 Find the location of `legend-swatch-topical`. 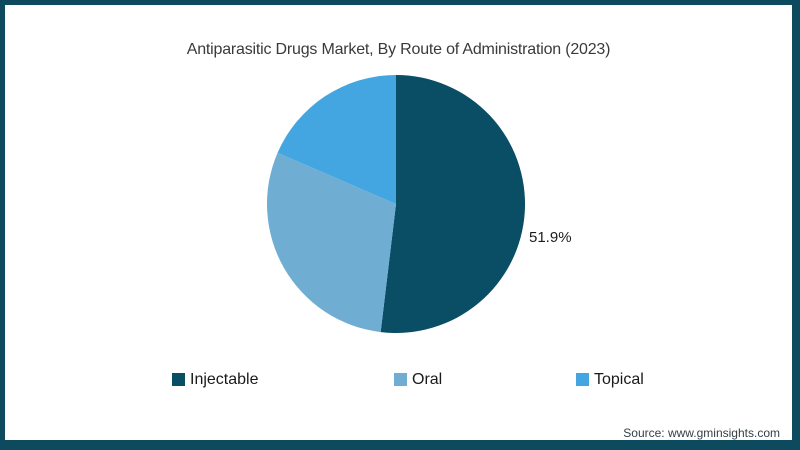

legend-swatch-topical is located at coordinates (582, 379).